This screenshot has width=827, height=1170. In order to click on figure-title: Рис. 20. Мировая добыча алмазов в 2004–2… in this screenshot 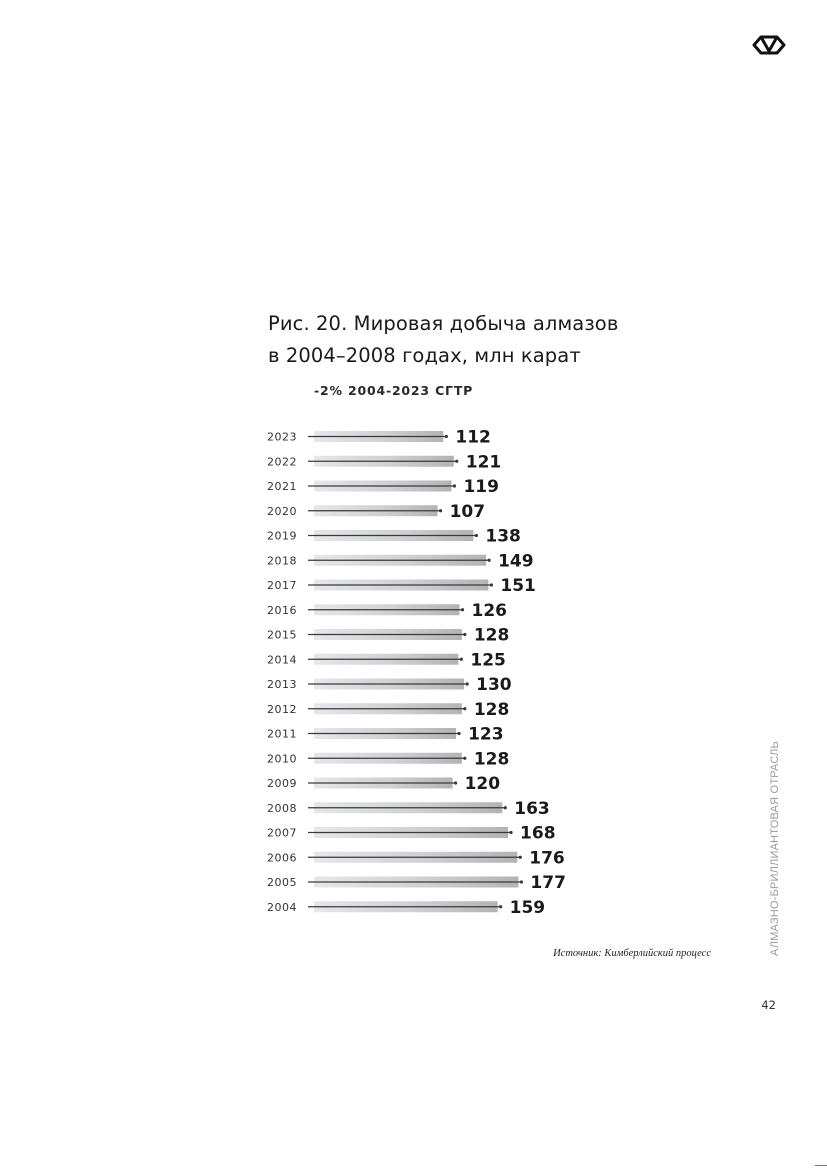, I will do `click(488, 340)`.